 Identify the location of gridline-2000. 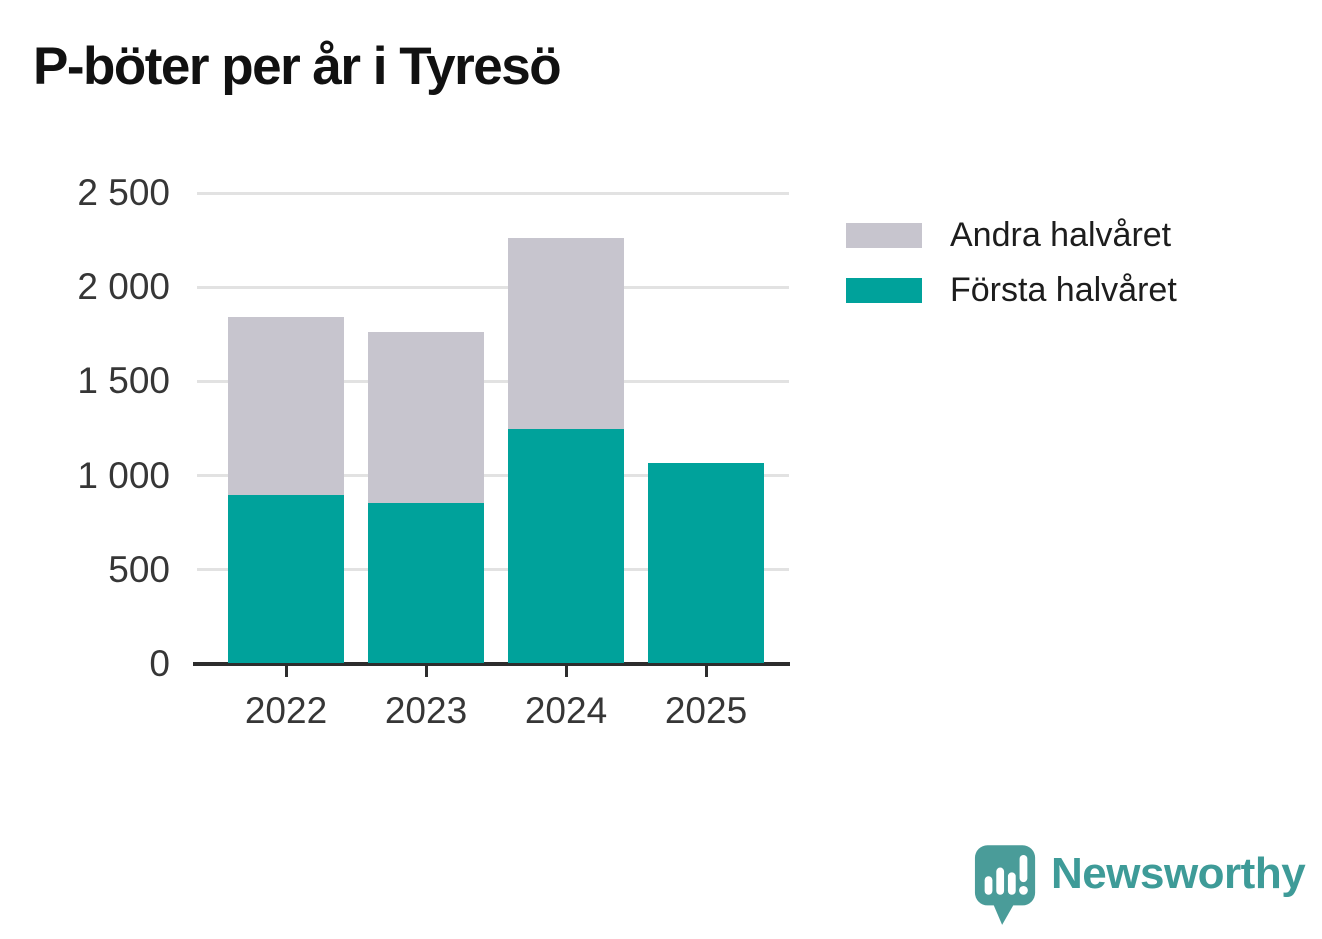
(493, 287).